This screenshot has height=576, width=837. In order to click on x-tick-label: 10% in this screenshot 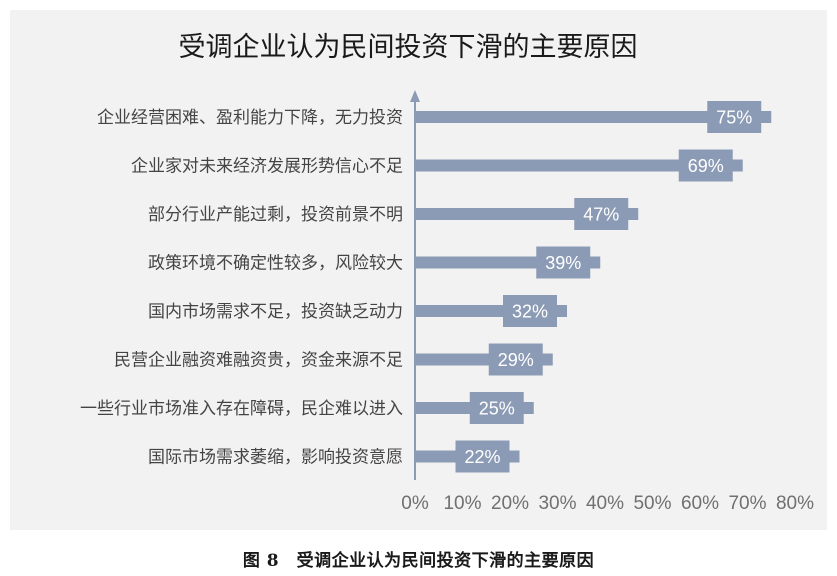, I will do `click(462, 503)`.